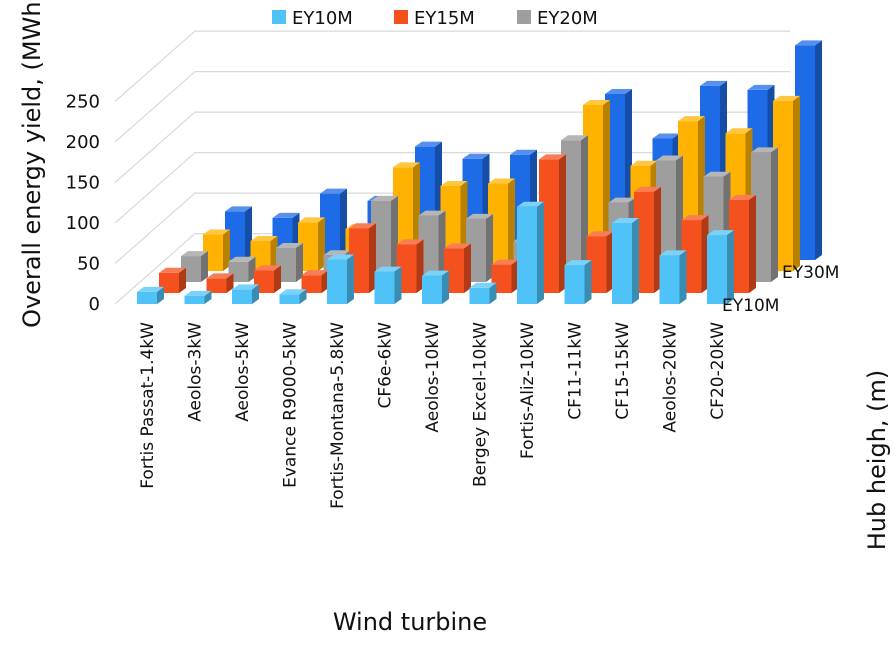 The height and width of the screenshot is (655, 894). What do you see at coordinates (32, 164) in the screenshot?
I see `y-axis-title: Overall energy yield, (MWh)` at bounding box center [32, 164].